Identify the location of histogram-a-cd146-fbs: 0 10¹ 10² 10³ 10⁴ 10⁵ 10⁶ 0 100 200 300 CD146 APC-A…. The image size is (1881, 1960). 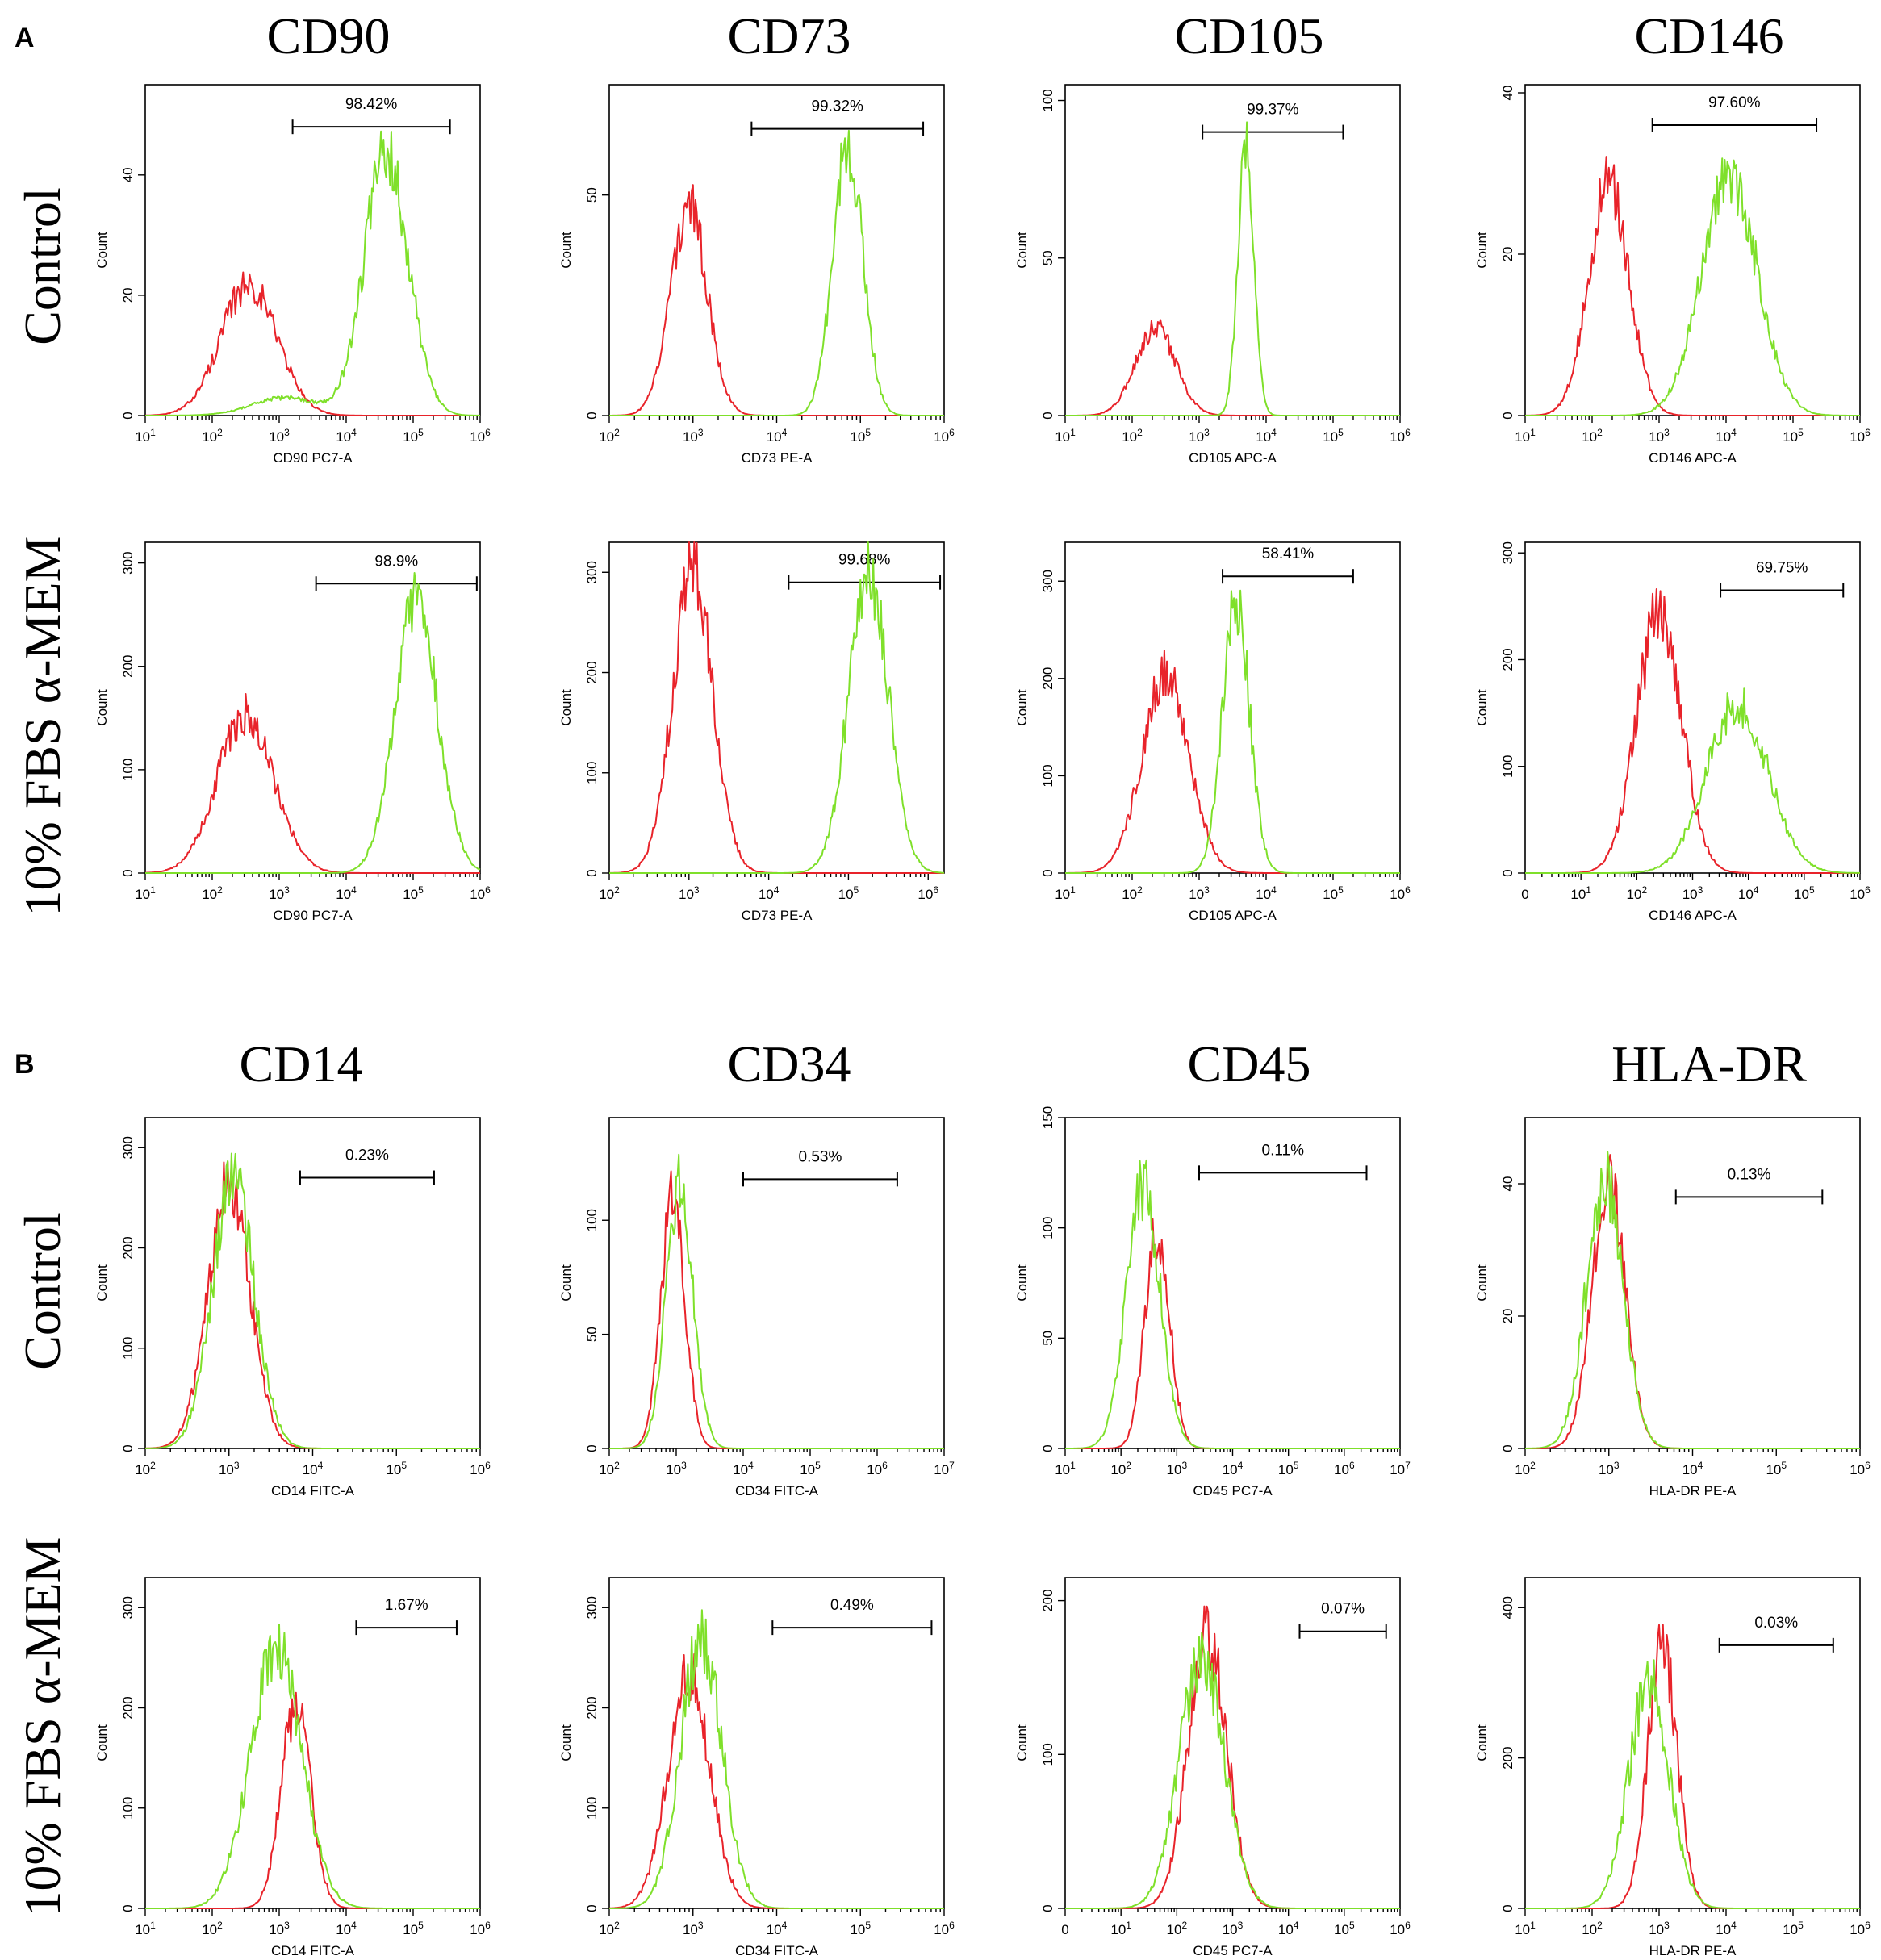
(1672, 732).